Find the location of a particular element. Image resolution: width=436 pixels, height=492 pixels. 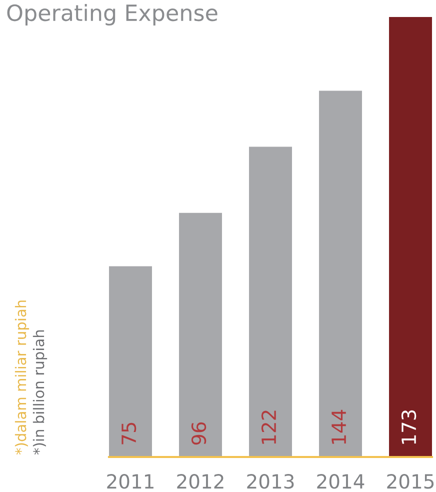

data-label: 122 is located at coordinates (268, 427).